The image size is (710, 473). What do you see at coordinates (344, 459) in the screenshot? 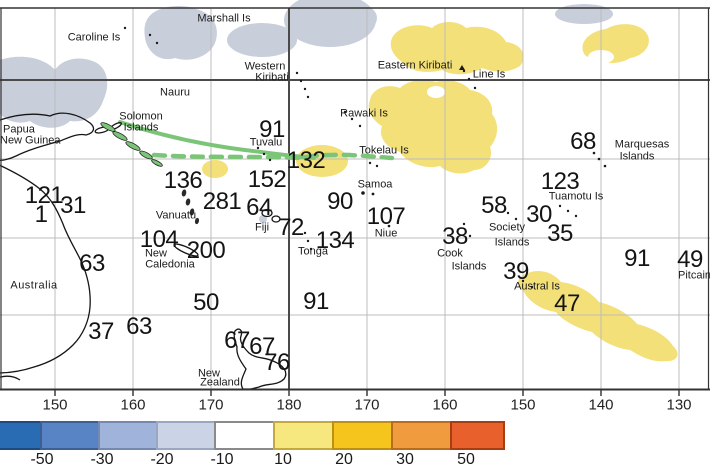
I see `colorbar-tick-label: 20` at bounding box center [344, 459].